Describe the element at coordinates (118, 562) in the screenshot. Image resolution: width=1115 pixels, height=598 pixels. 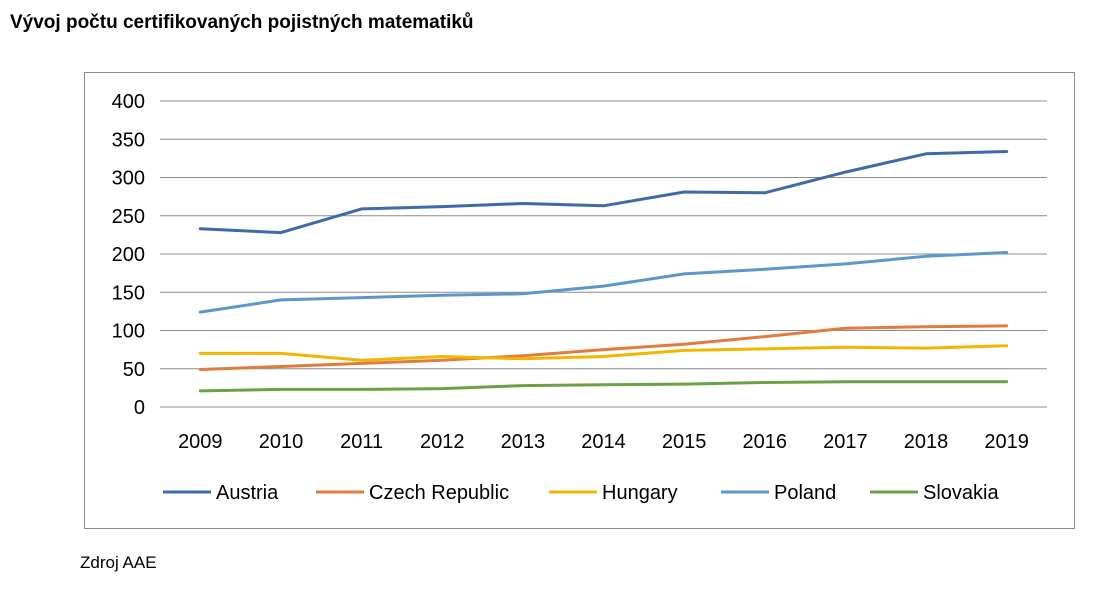
I see `source-note: Zdroj AAE` at that location.